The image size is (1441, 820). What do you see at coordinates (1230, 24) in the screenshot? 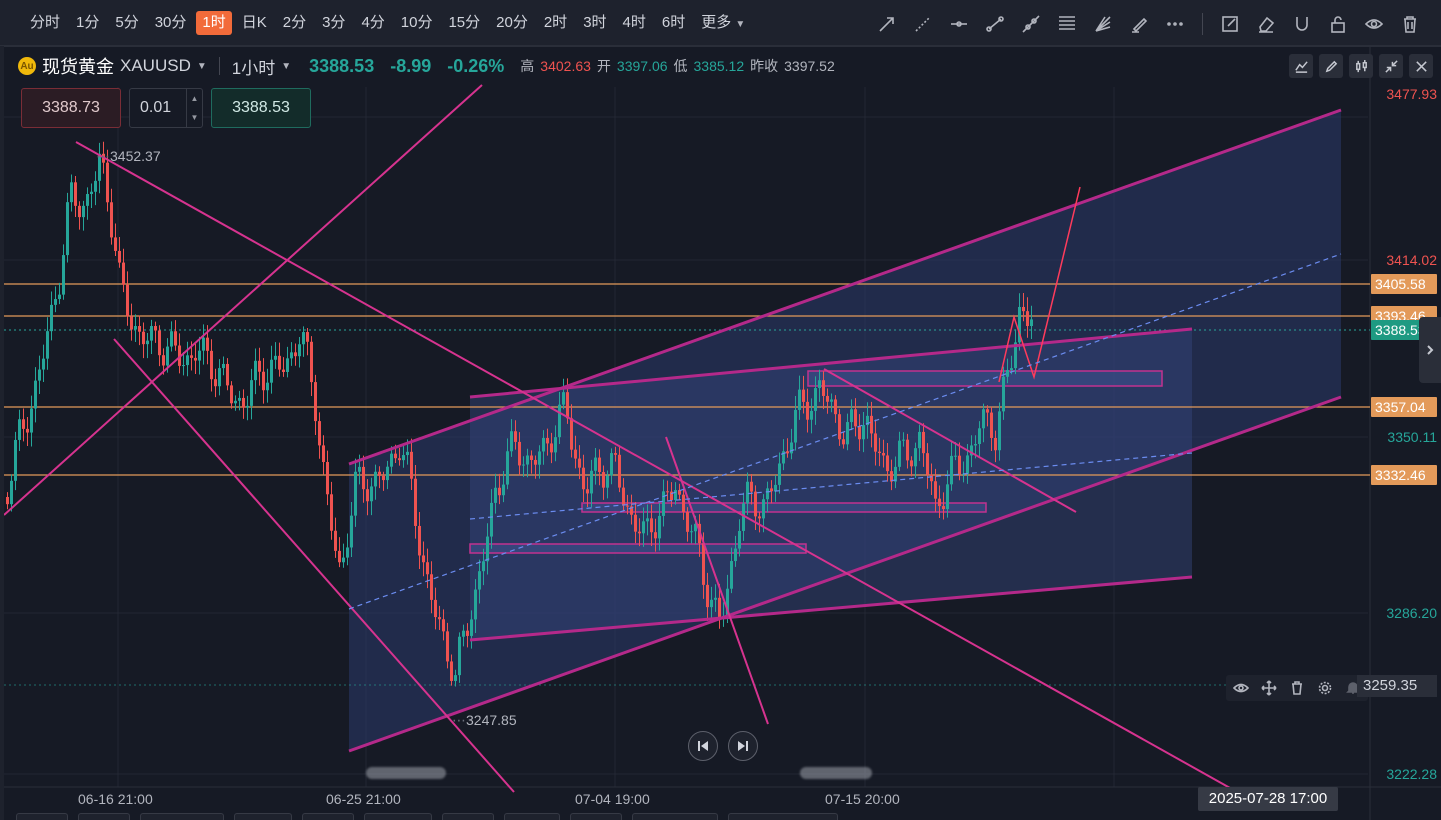
I see `edit-icon` at bounding box center [1230, 24].